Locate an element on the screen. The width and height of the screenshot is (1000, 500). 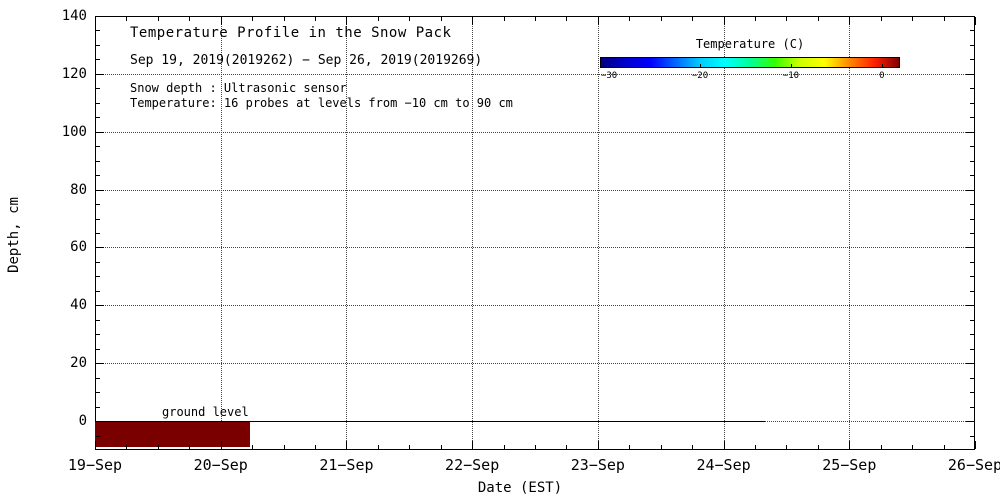
x-axis-label: Date (EST) is located at coordinates (520, 488).